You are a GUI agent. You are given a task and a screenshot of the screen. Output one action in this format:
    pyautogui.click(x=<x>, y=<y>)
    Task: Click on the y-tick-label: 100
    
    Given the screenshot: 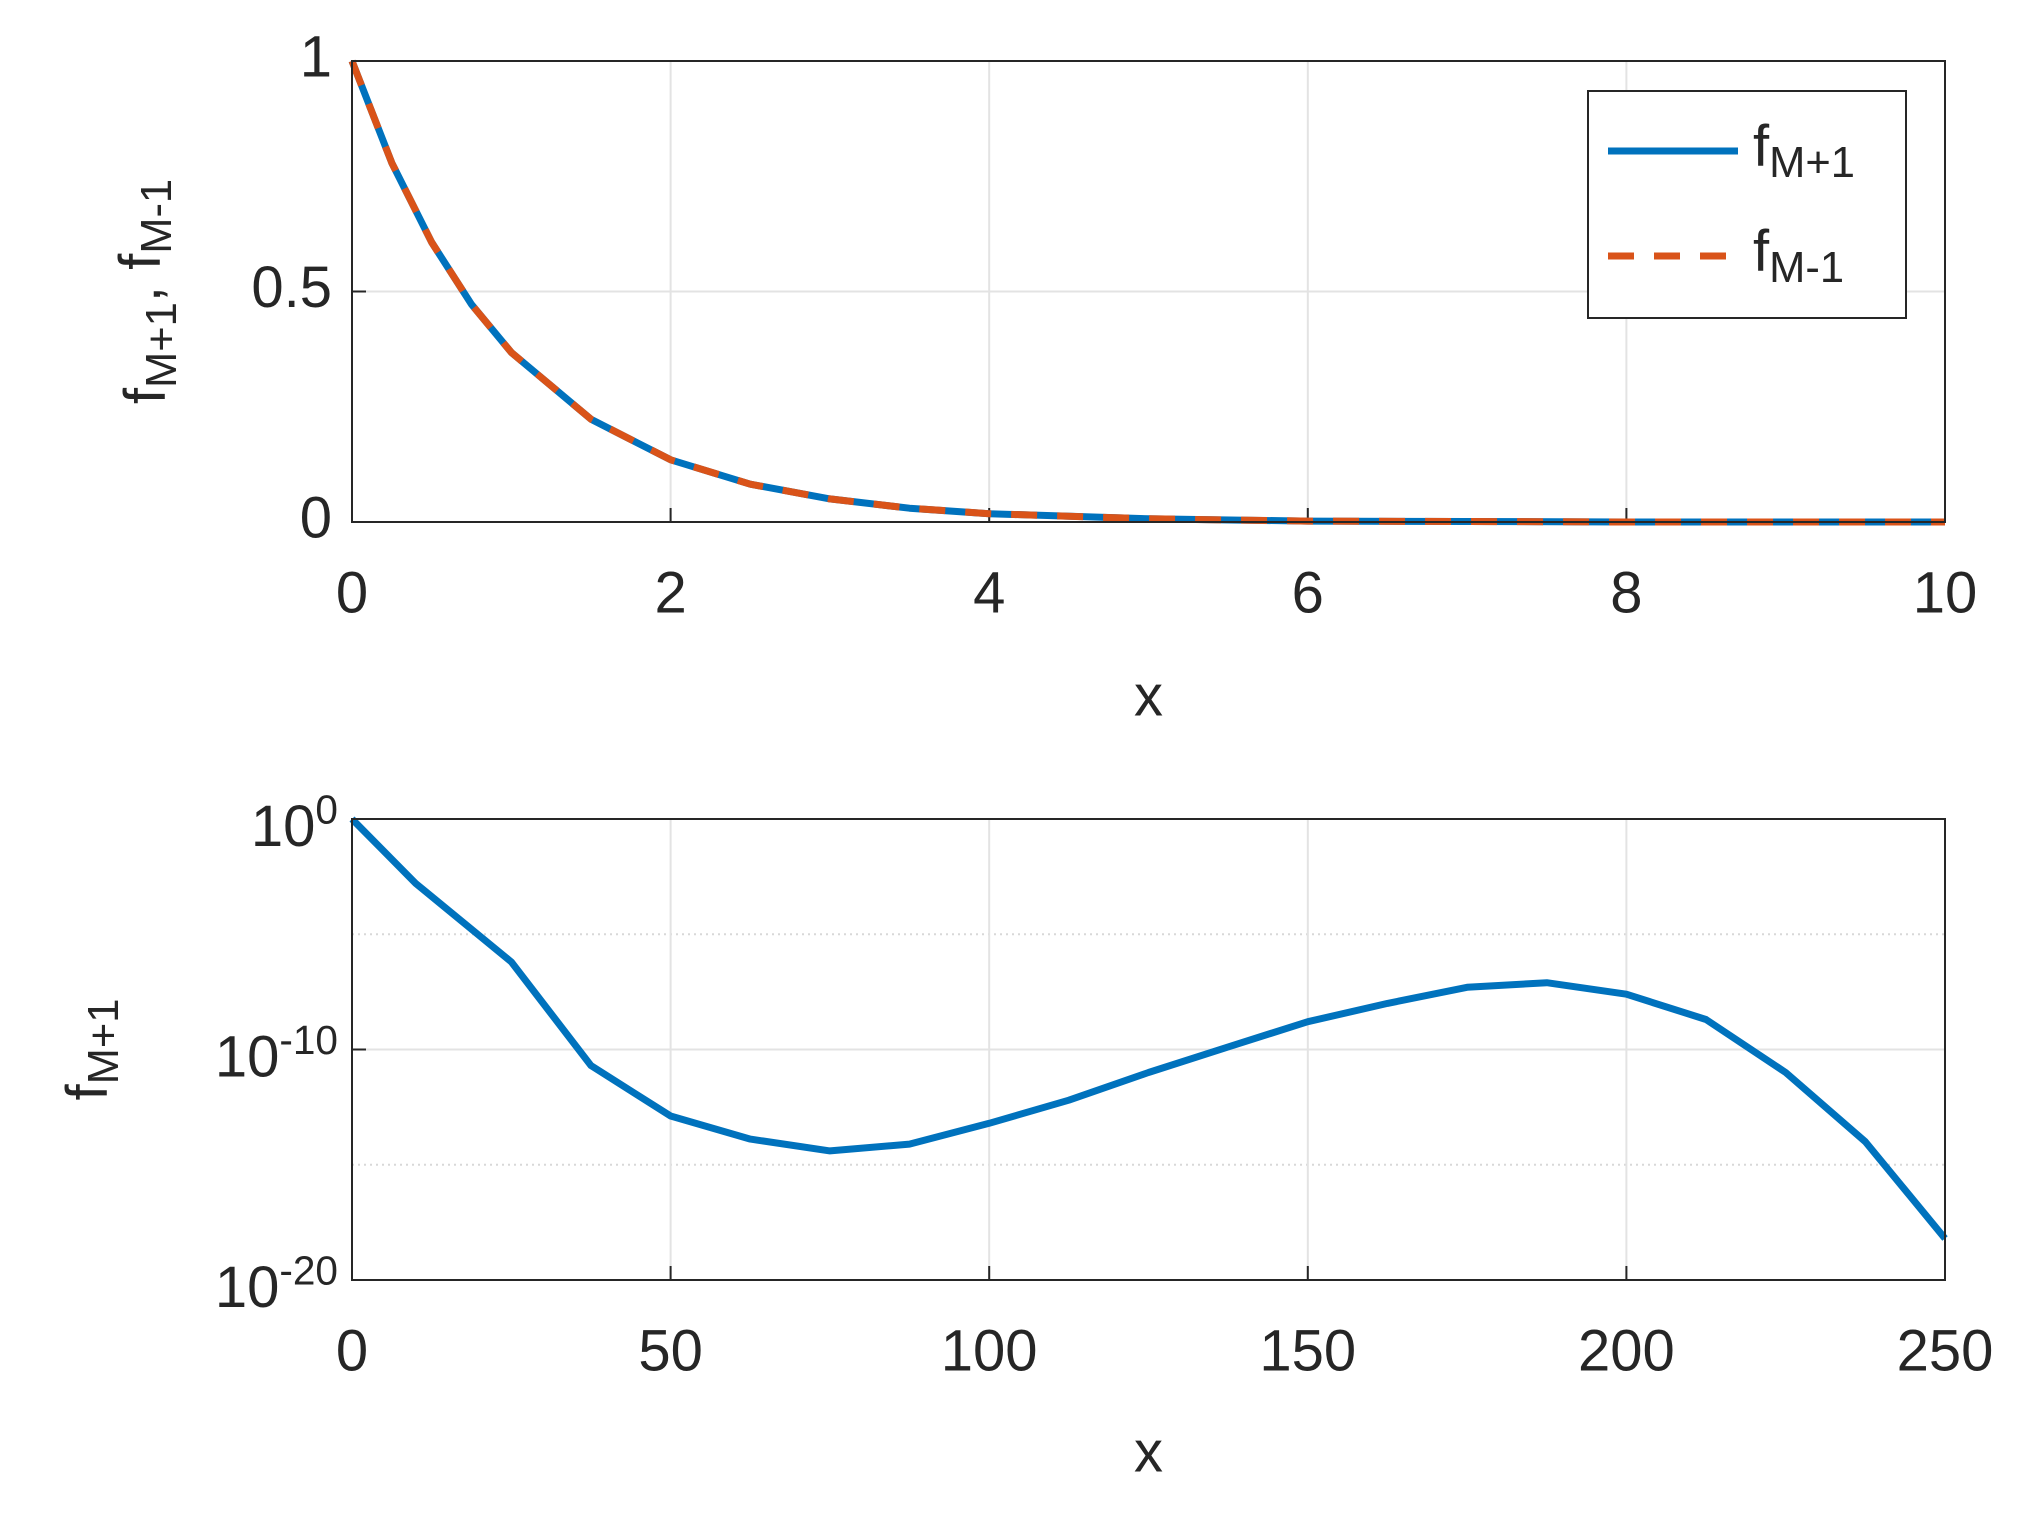 What is the action you would take?
    pyautogui.click(x=294, y=822)
    